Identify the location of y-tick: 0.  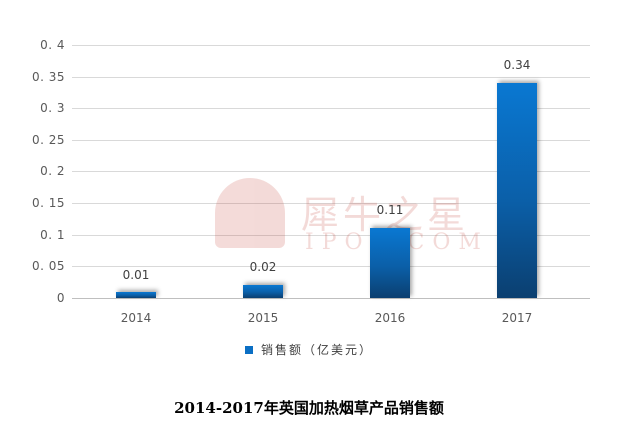
(60, 298).